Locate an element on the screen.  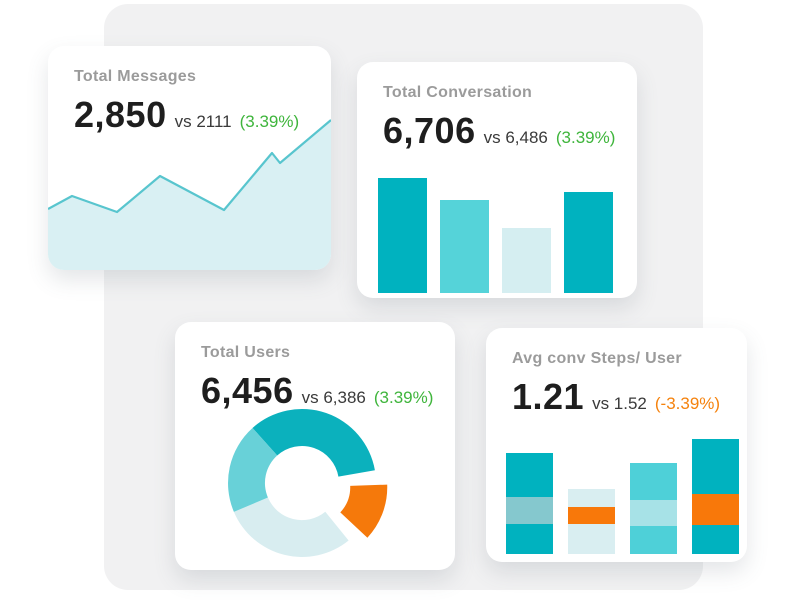
metric-value: 1.21 is located at coordinates (548, 396).